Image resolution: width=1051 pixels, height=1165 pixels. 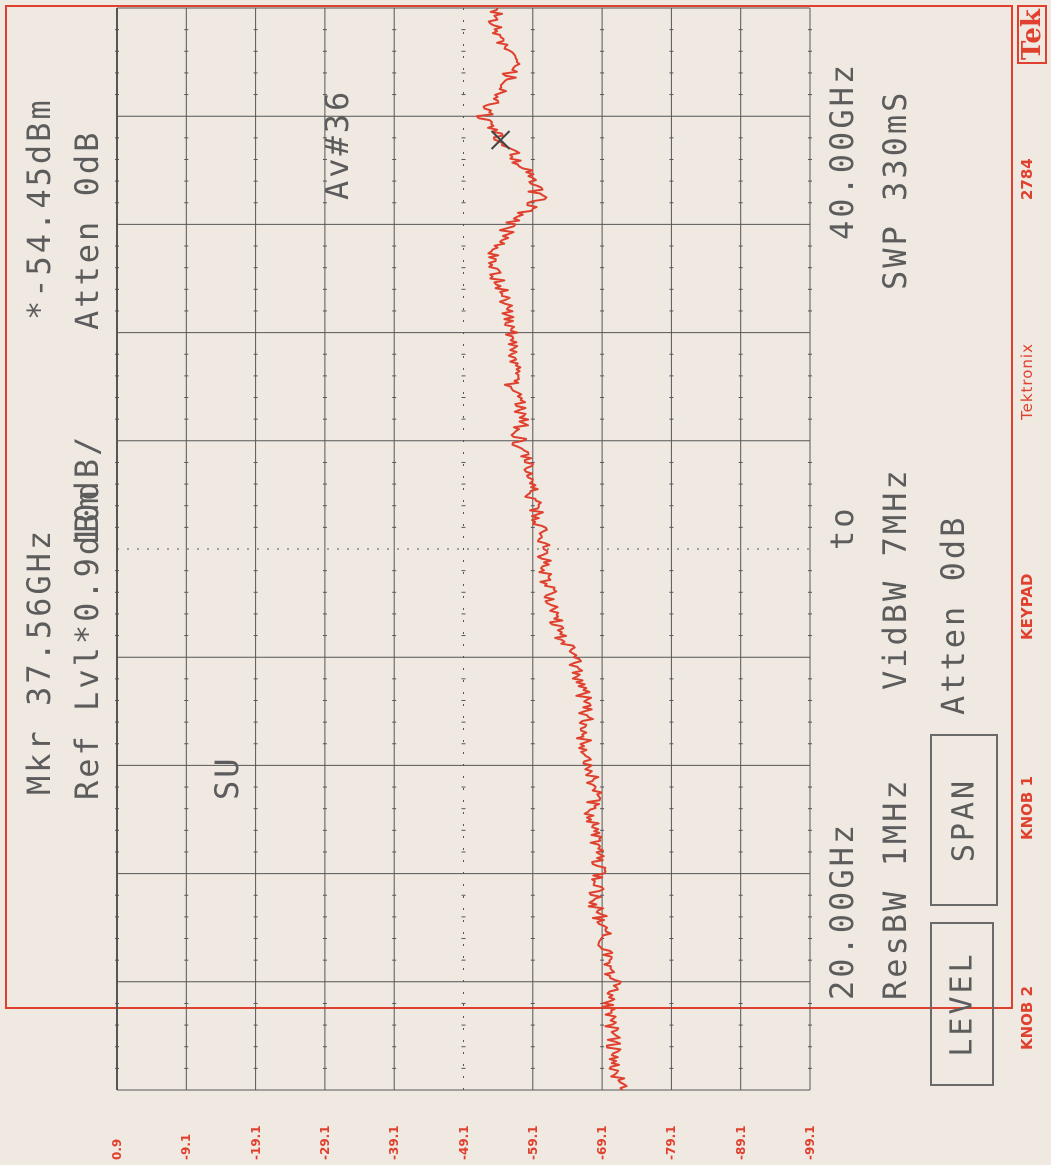 What do you see at coordinates (39, 661) in the screenshot?
I see `marker-readout: Mkr 37.56GHz` at bounding box center [39, 661].